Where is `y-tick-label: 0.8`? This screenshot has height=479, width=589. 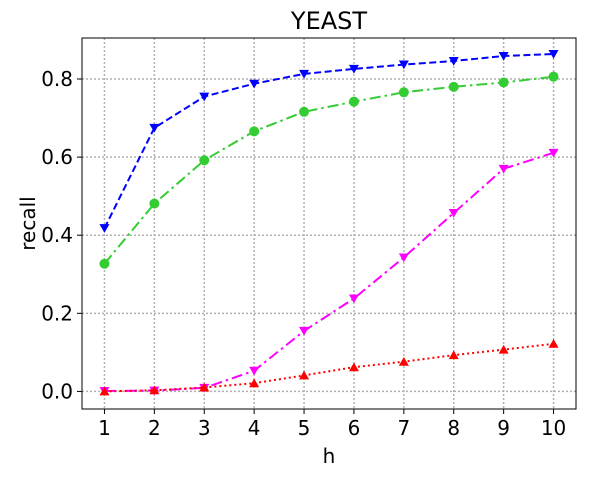 y-tick-label: 0.8 is located at coordinates (57, 79).